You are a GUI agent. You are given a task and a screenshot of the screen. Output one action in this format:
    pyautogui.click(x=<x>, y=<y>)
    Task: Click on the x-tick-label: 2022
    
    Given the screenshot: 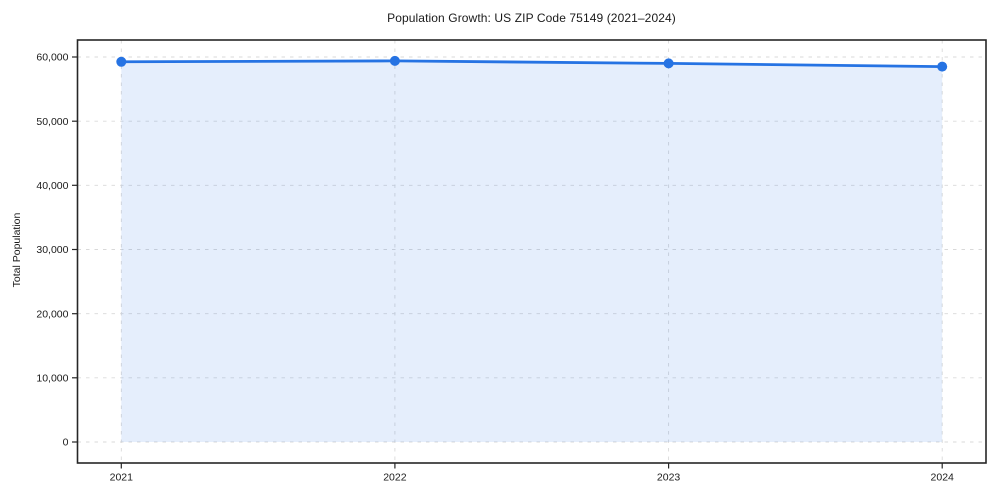 What is the action you would take?
    pyautogui.click(x=395, y=478)
    